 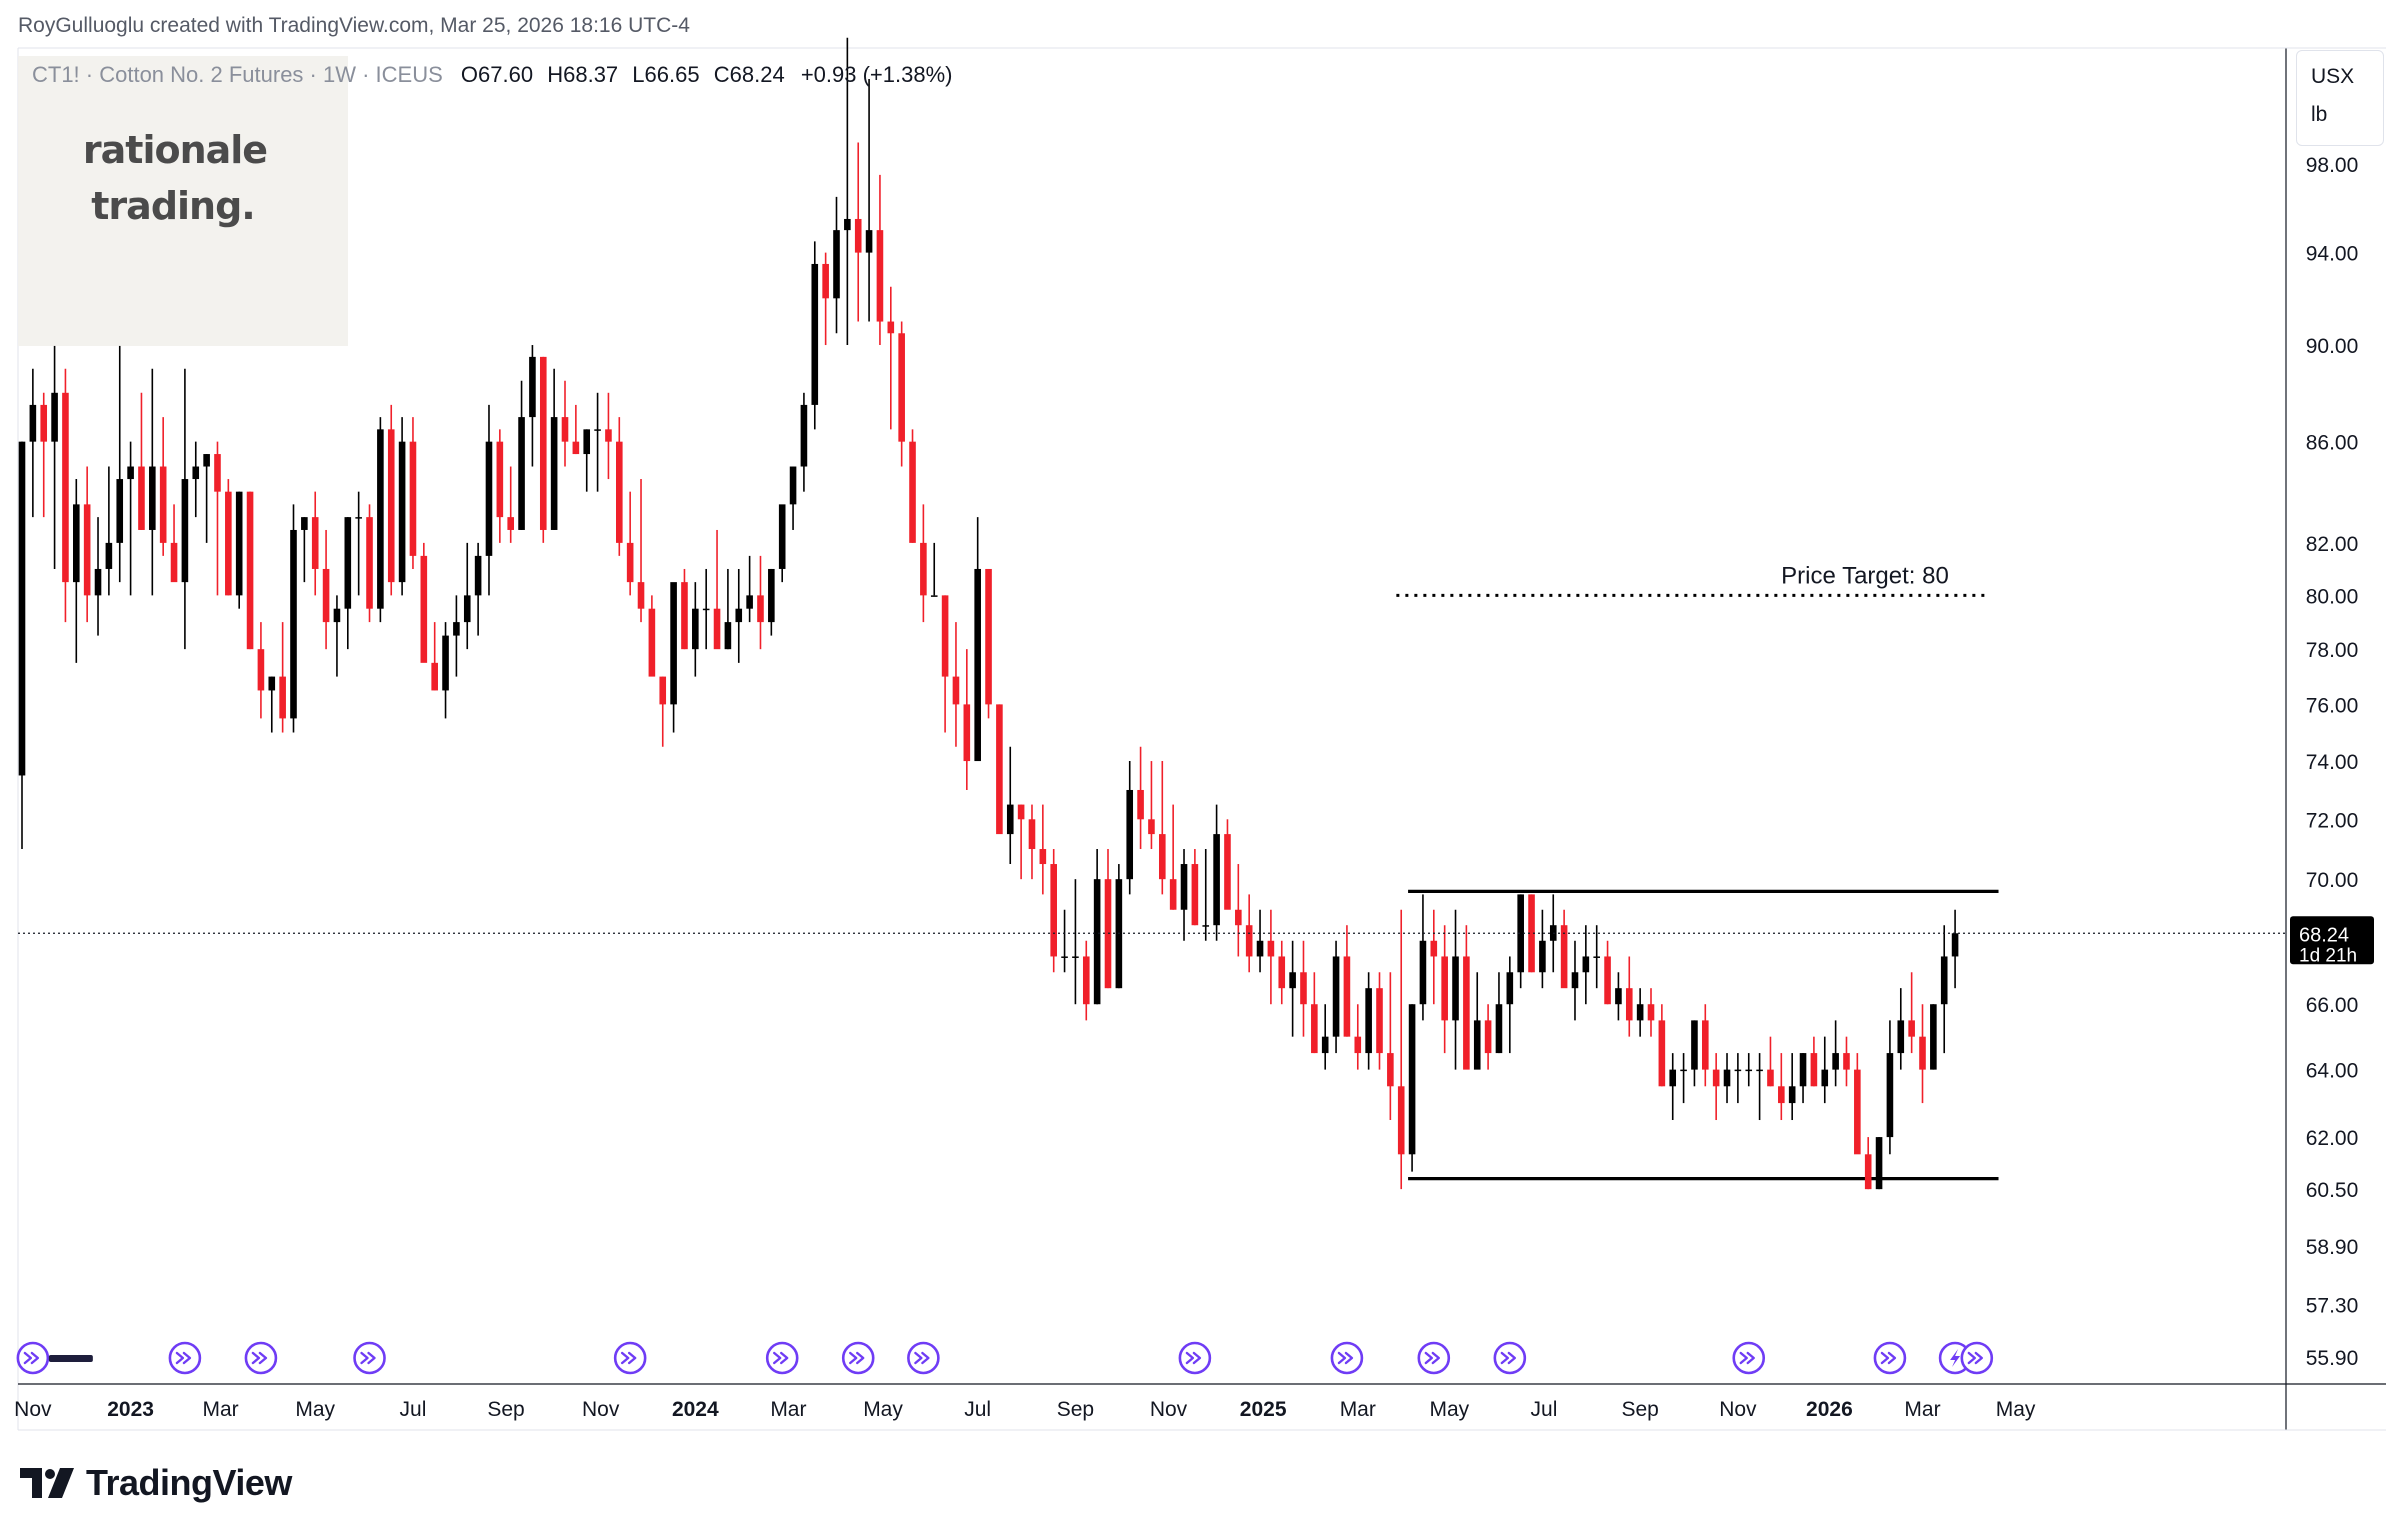 What do you see at coordinates (1865, 575) in the screenshot?
I see `price-target-label: Price Target: 80` at bounding box center [1865, 575].